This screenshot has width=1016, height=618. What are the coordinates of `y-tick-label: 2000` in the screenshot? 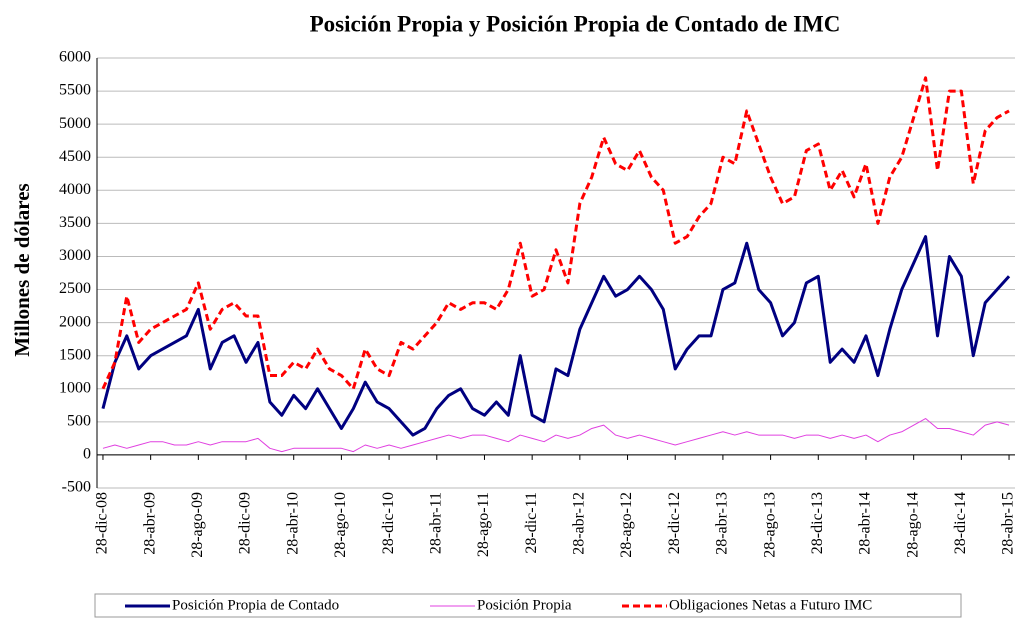 It's located at (75, 321).